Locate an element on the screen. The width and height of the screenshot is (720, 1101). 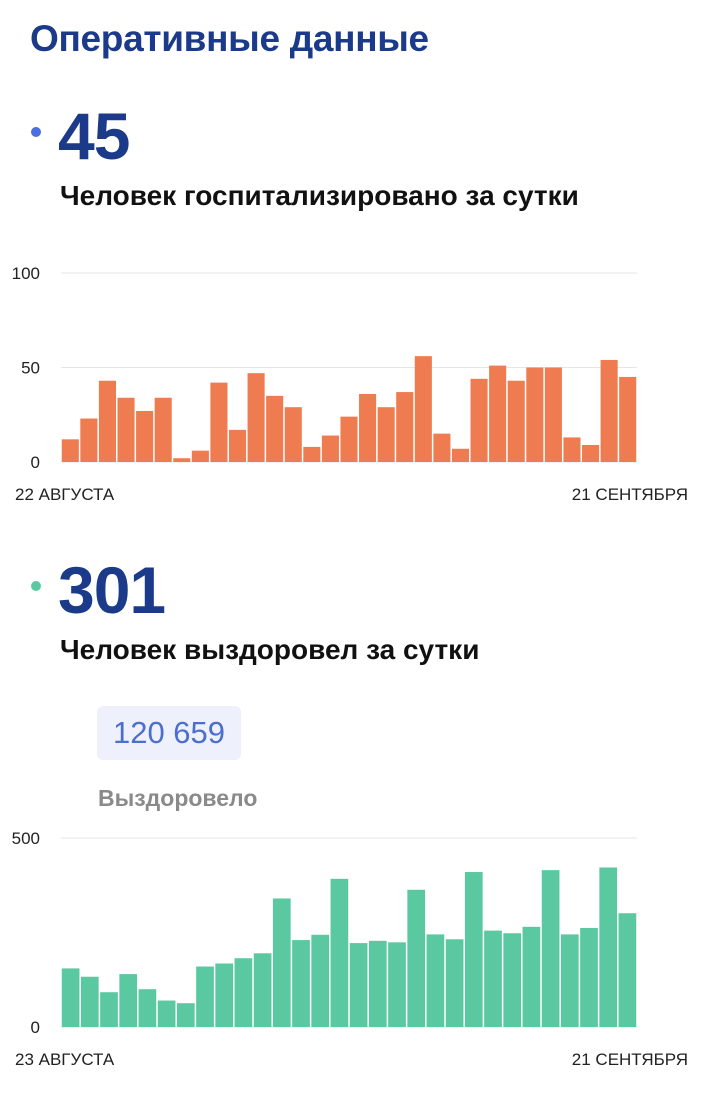
hospitalized-x-start-label: 22 АВГУСТА is located at coordinates (65, 494).